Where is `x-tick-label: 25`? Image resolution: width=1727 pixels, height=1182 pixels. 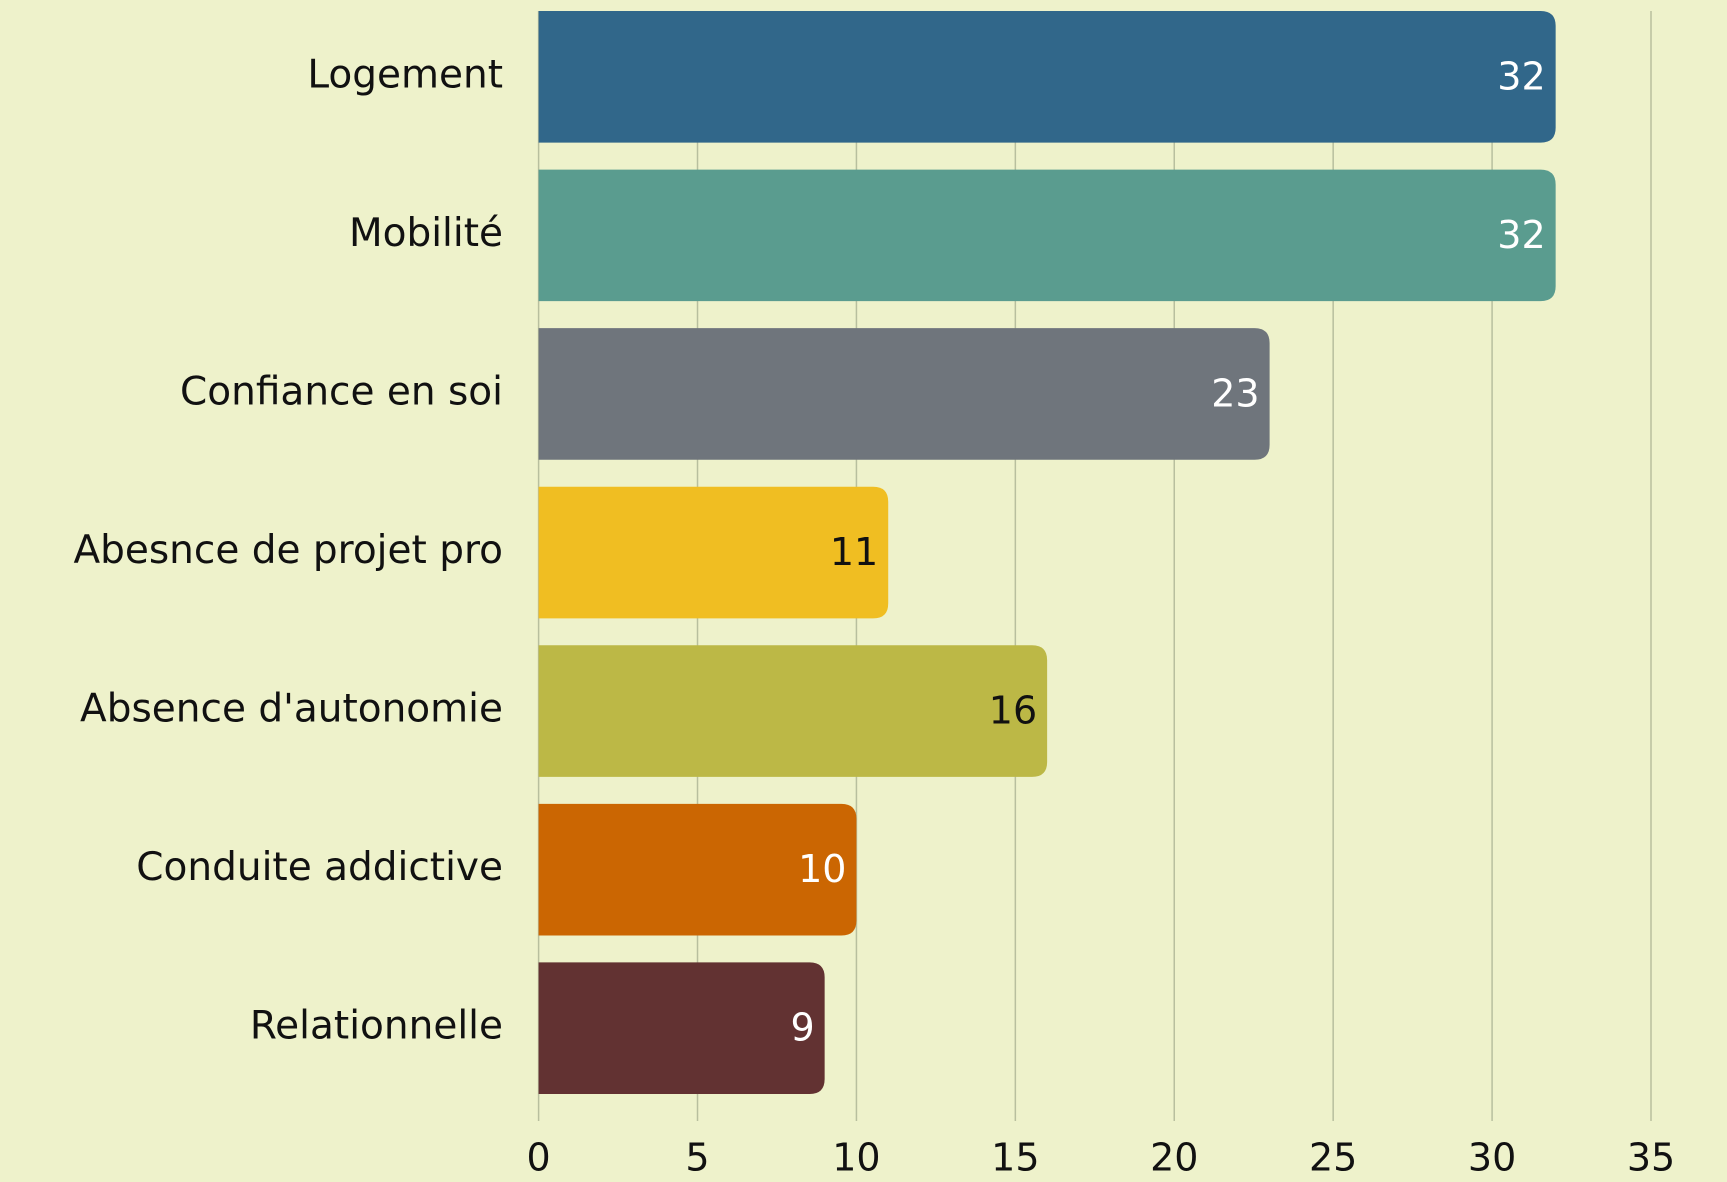 x-tick-label: 25 is located at coordinates (1333, 1158).